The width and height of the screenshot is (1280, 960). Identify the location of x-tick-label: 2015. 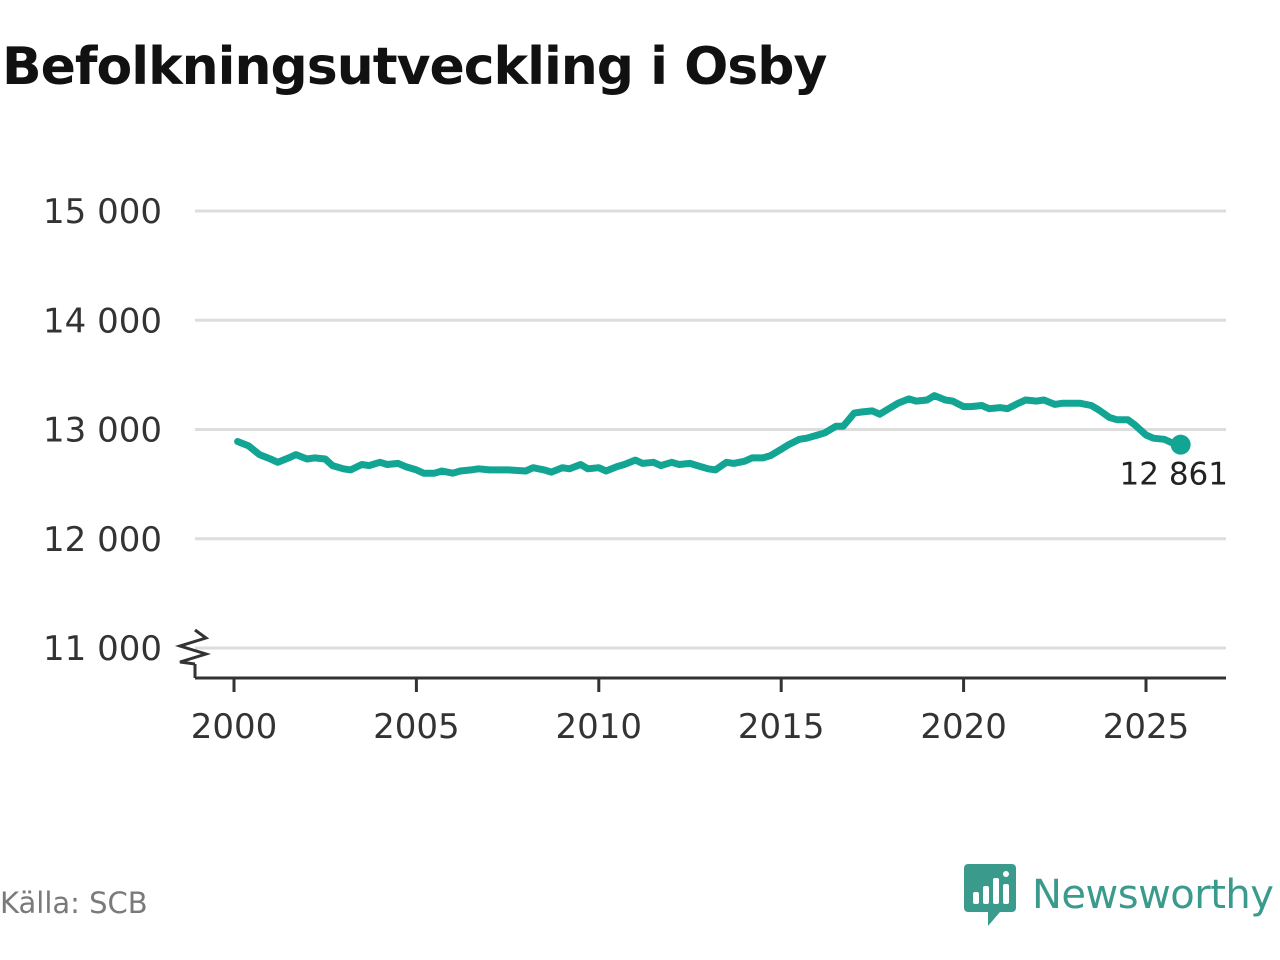
(781, 727).